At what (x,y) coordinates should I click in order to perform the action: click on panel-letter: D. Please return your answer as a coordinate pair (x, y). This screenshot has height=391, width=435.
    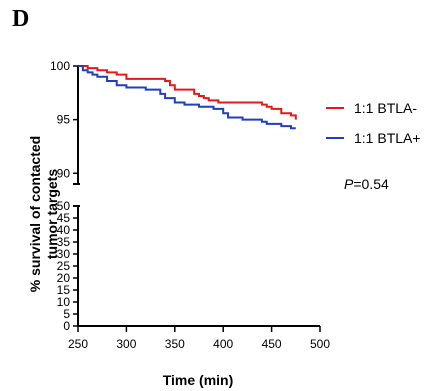
    Looking at the image, I should click on (21, 19).